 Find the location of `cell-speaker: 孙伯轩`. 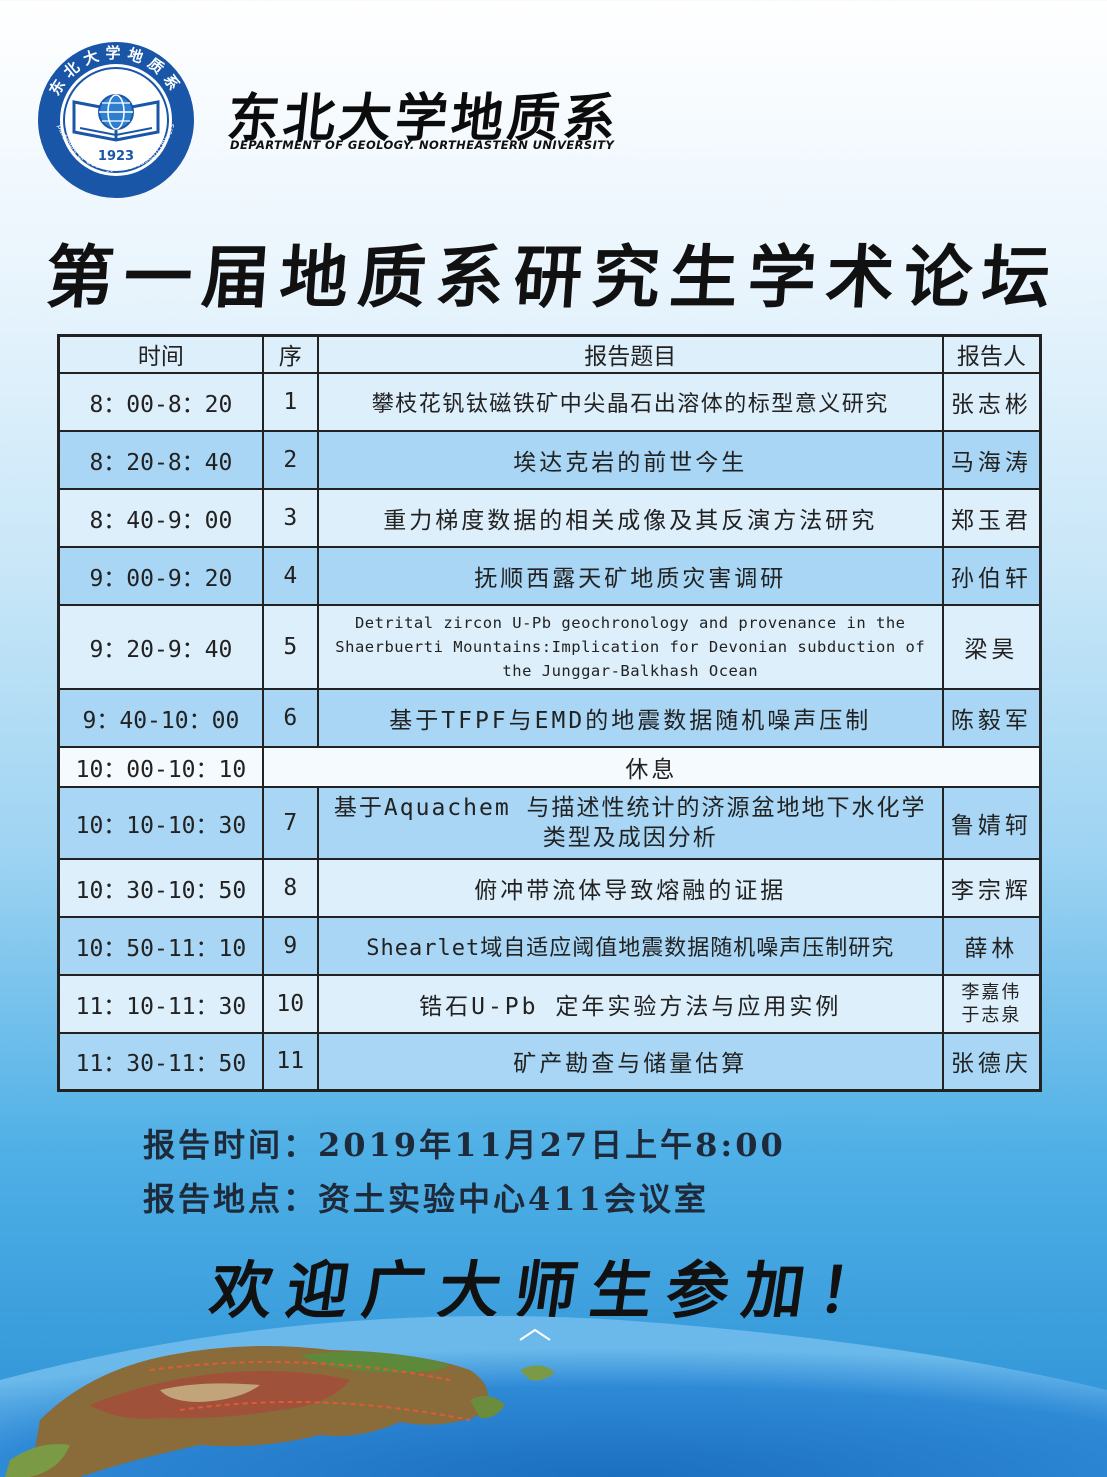

cell-speaker: 孙伯轩 is located at coordinates (991, 575).